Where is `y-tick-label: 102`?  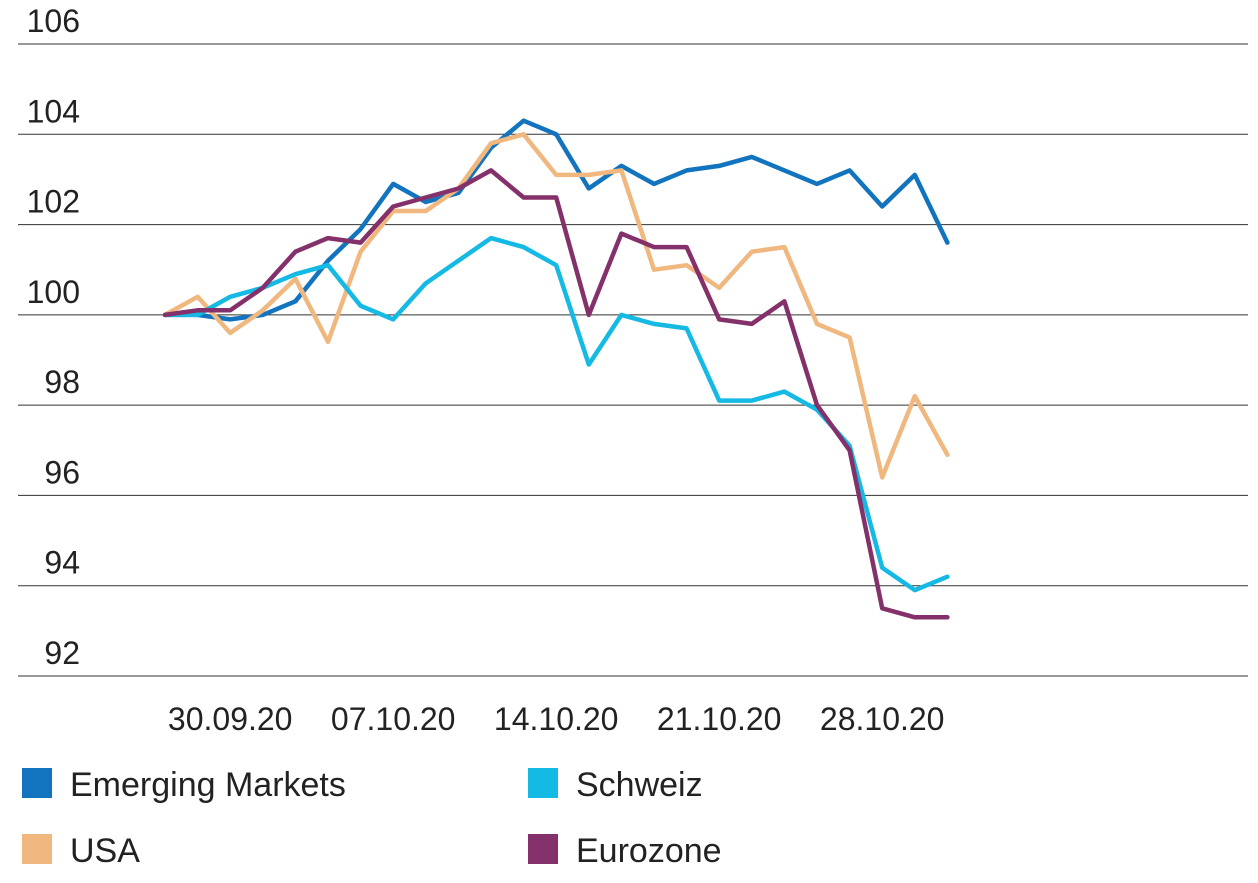
y-tick-label: 102 is located at coordinates (53, 202).